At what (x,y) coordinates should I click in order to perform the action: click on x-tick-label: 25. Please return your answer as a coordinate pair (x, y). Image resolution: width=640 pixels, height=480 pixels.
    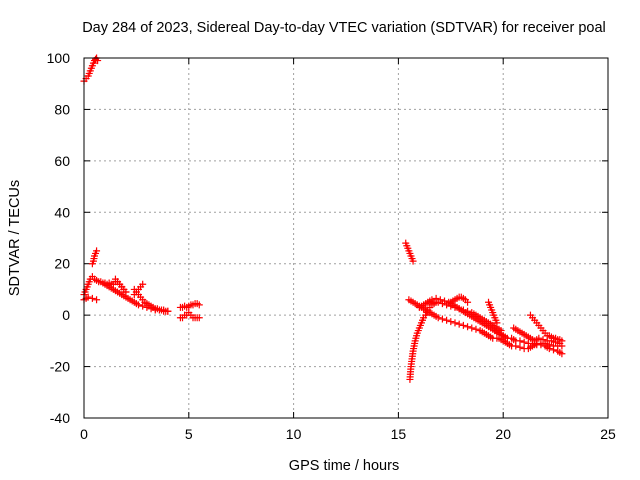
    Looking at the image, I should click on (608, 434).